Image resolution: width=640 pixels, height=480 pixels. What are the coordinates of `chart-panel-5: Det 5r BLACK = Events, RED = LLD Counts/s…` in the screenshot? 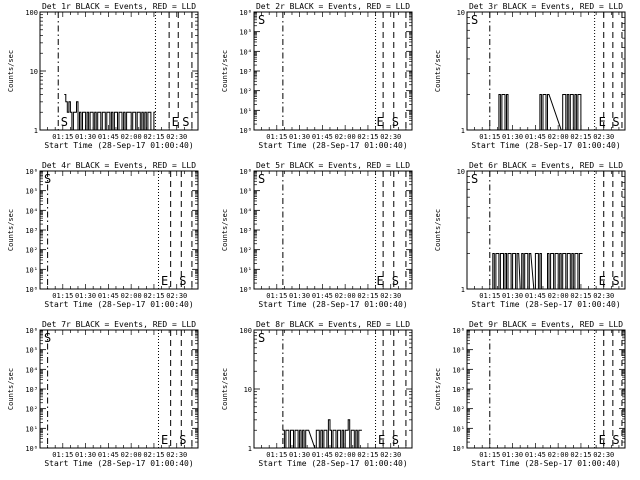 It's located at (317, 235).